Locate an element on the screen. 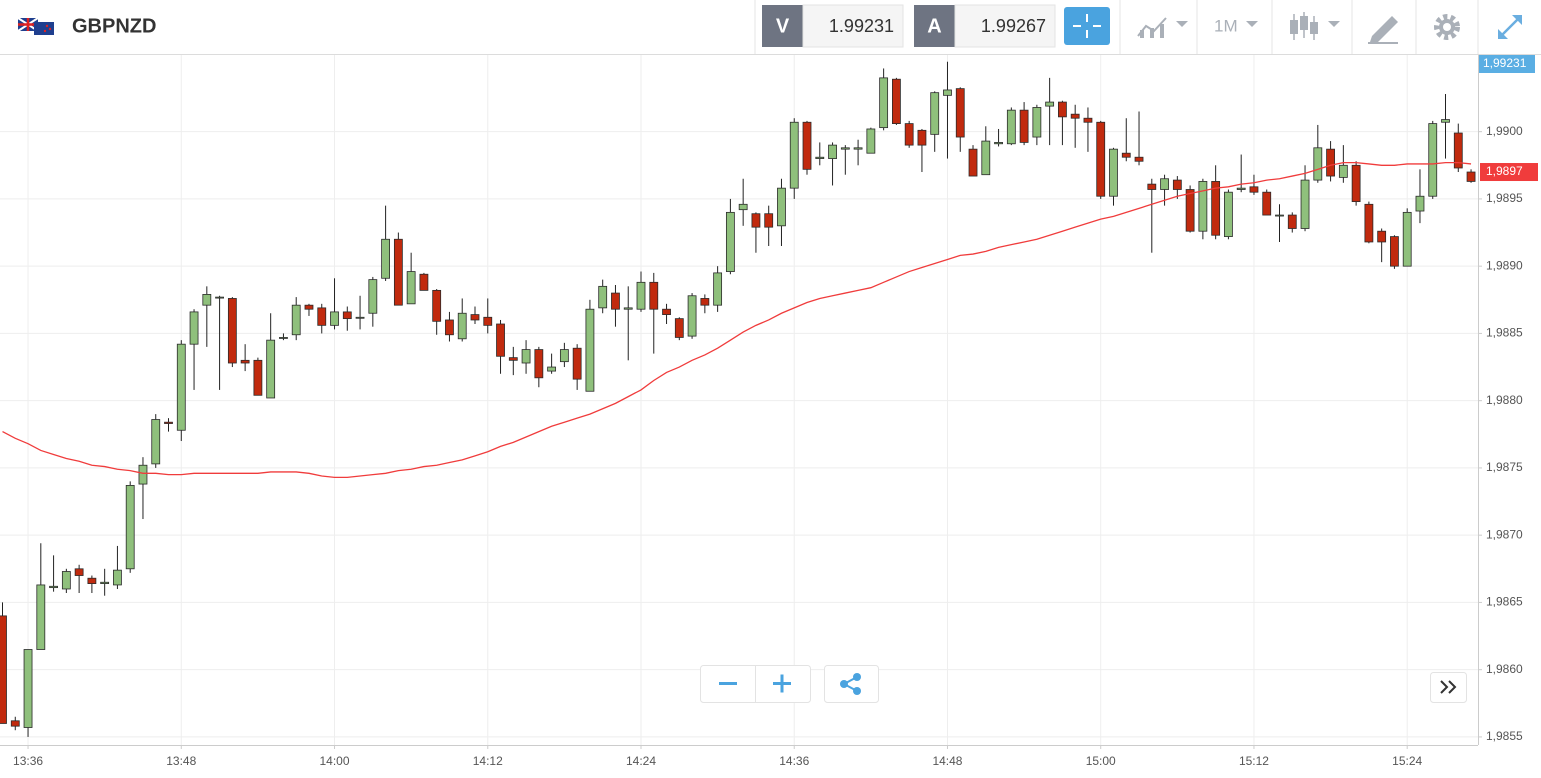 The image size is (1541, 778). buy-button: A 1.99267 is located at coordinates (985, 26).